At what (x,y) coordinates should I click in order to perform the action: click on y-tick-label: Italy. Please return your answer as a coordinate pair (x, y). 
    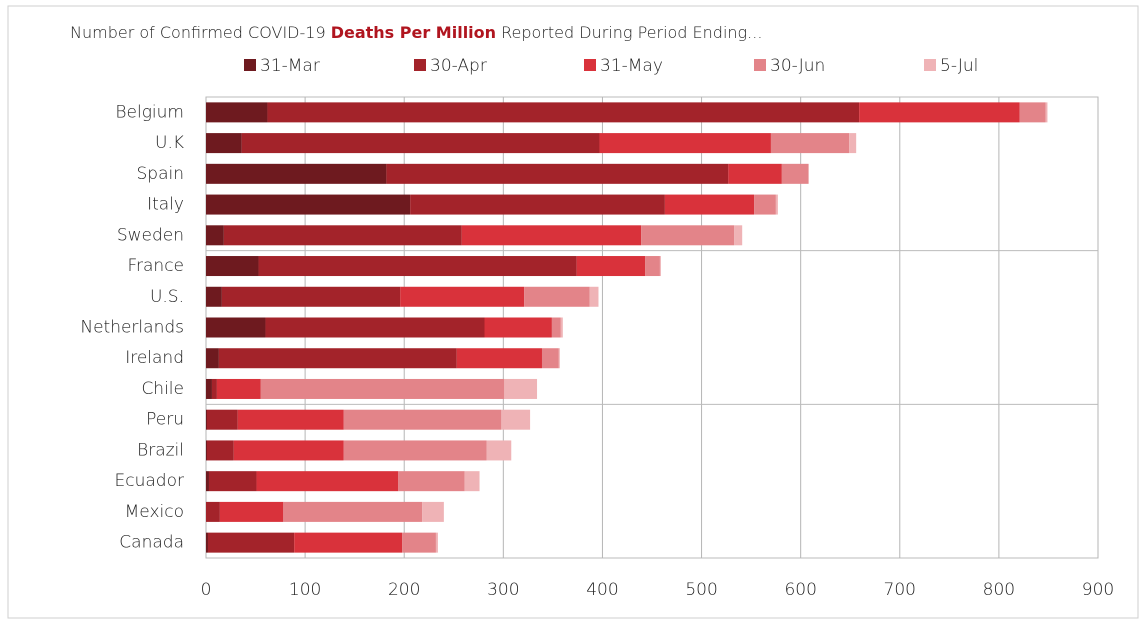
    Looking at the image, I should click on (165, 205).